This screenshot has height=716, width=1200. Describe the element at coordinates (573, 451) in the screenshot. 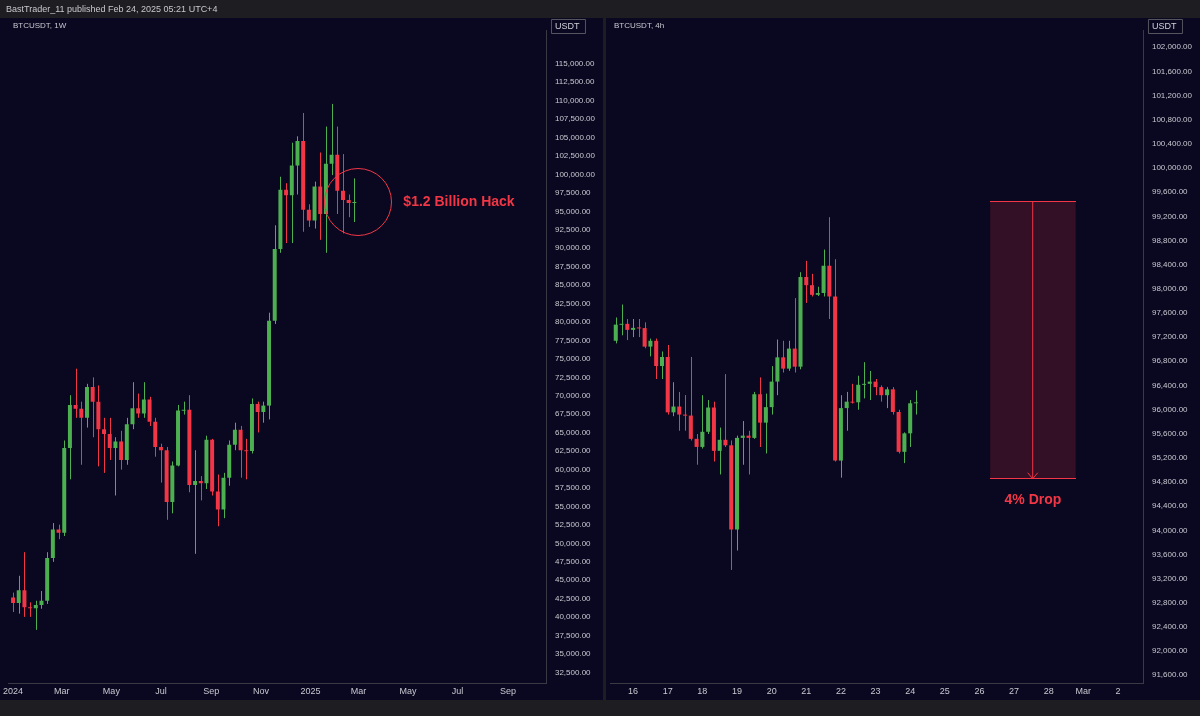

I see `y-tick-label: 62,500.00` at that location.